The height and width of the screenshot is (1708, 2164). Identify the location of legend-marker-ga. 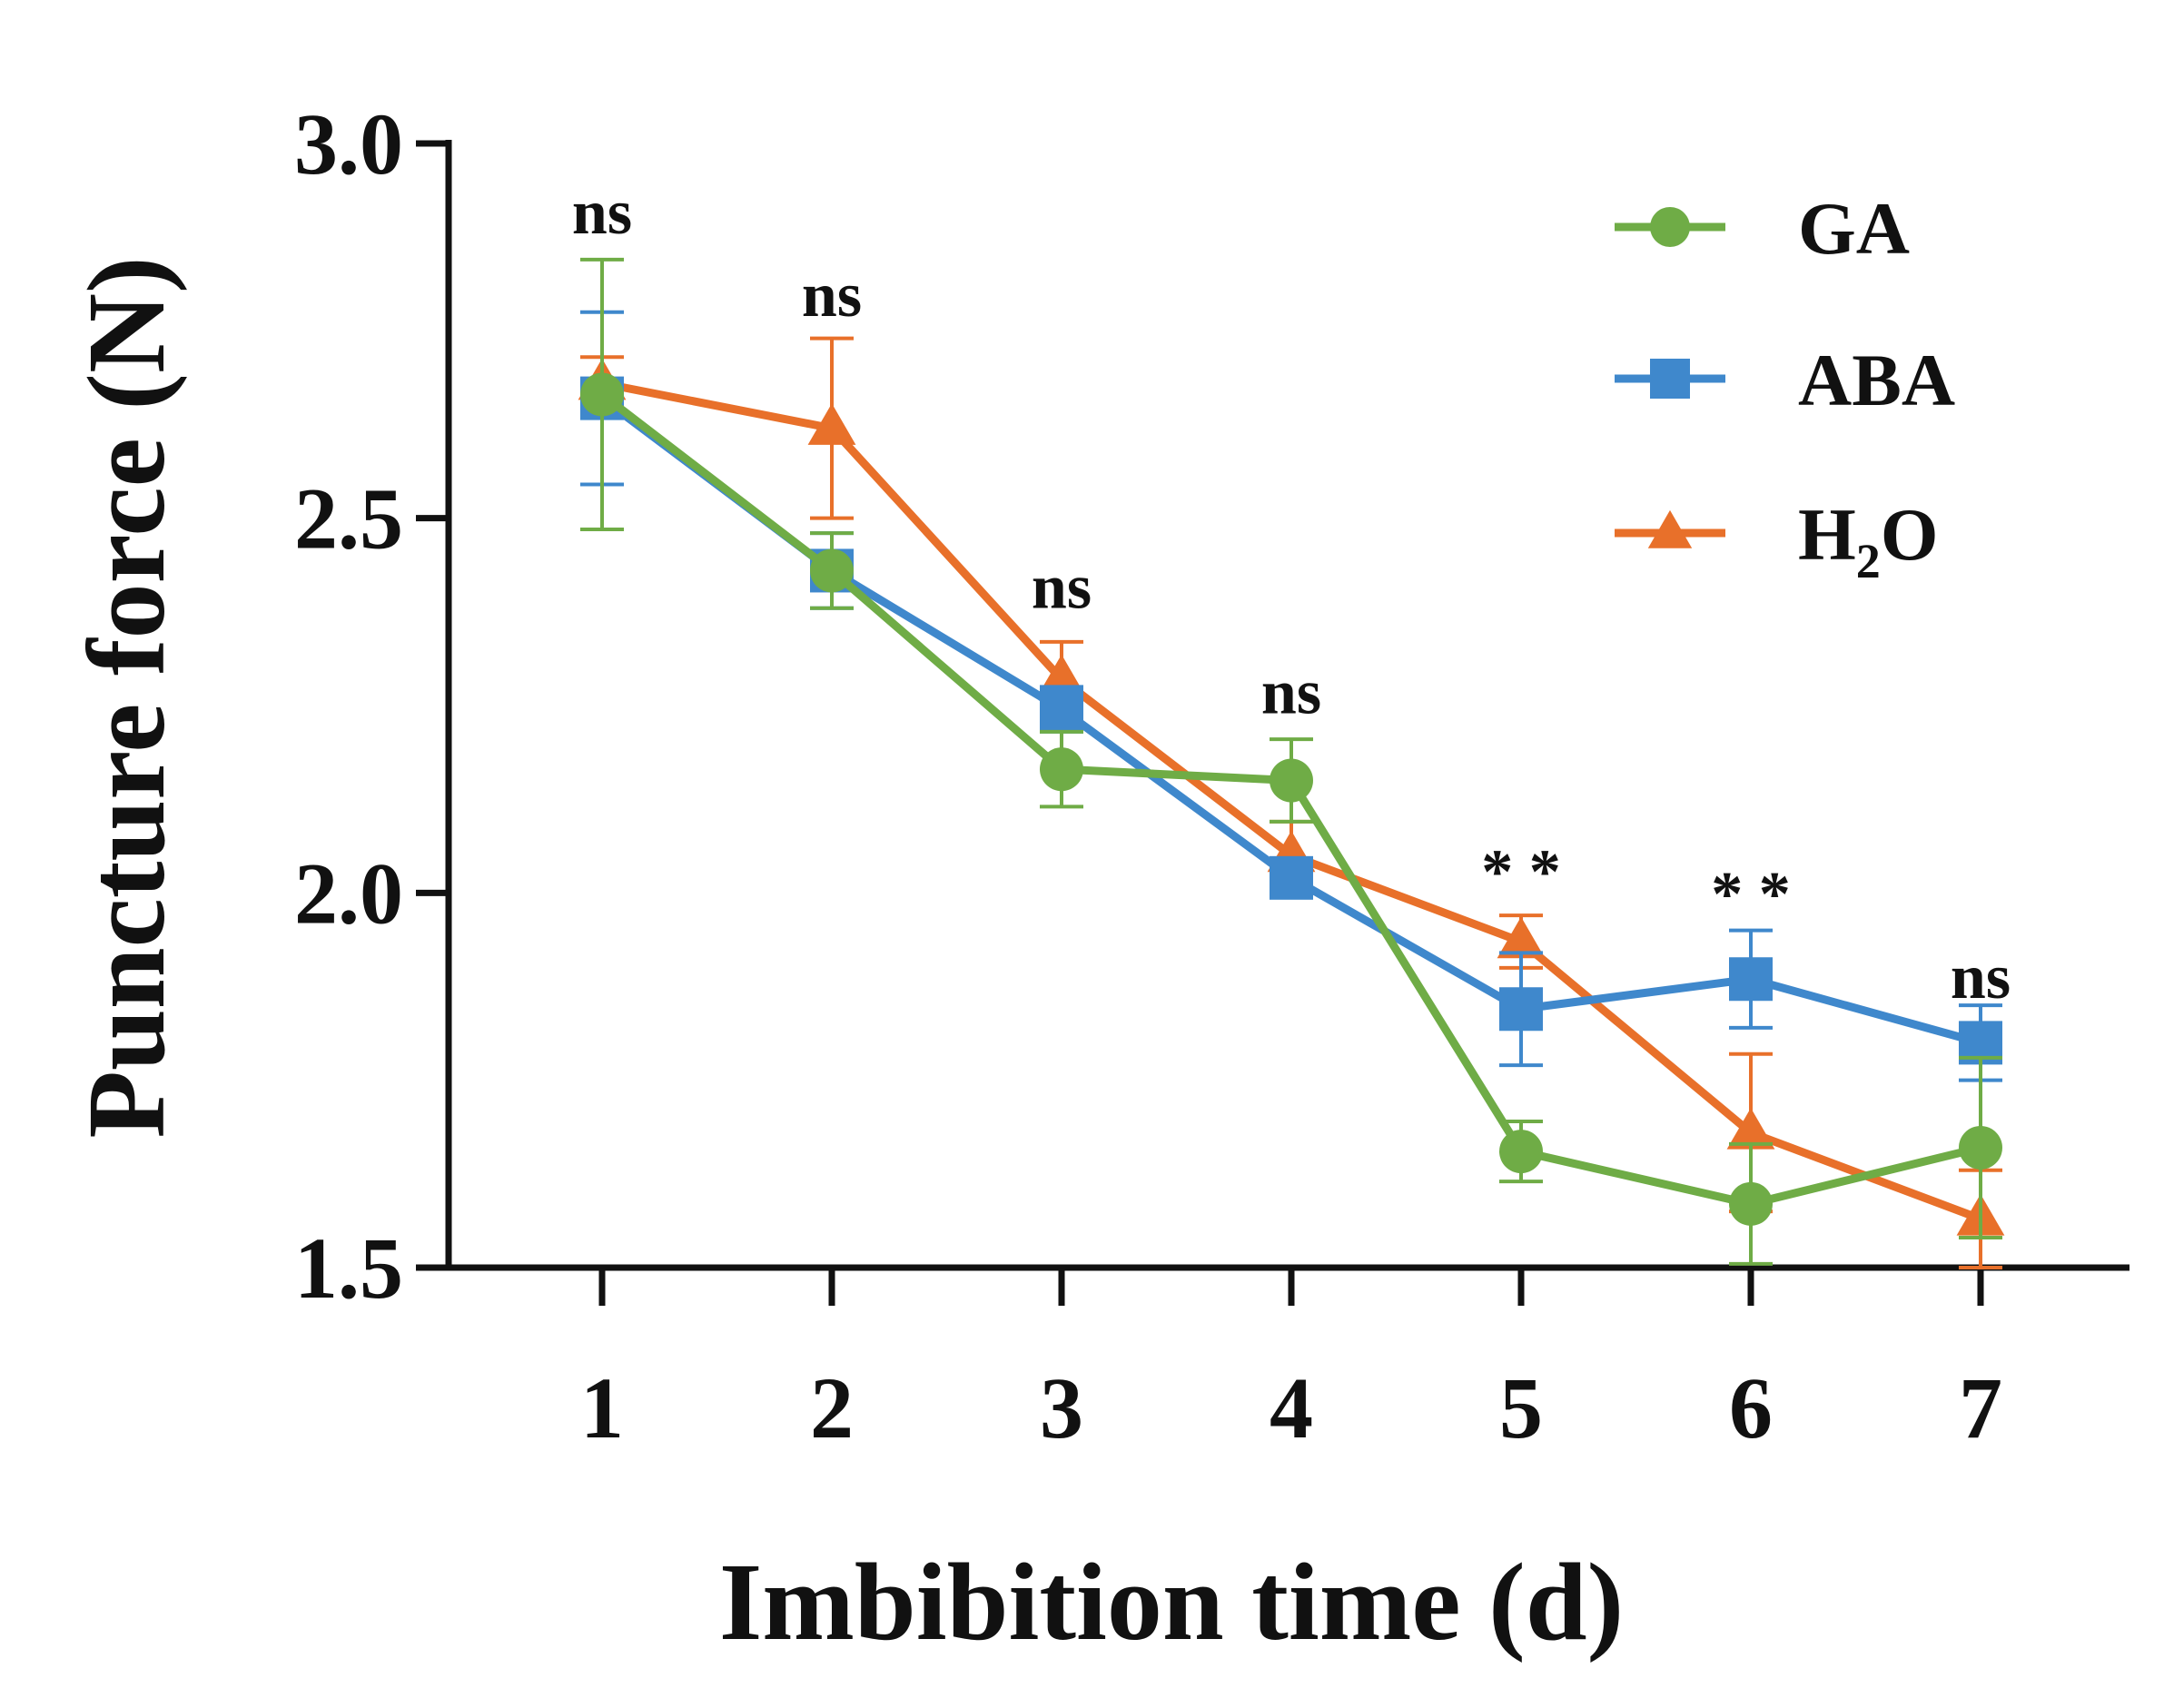
(1670, 227).